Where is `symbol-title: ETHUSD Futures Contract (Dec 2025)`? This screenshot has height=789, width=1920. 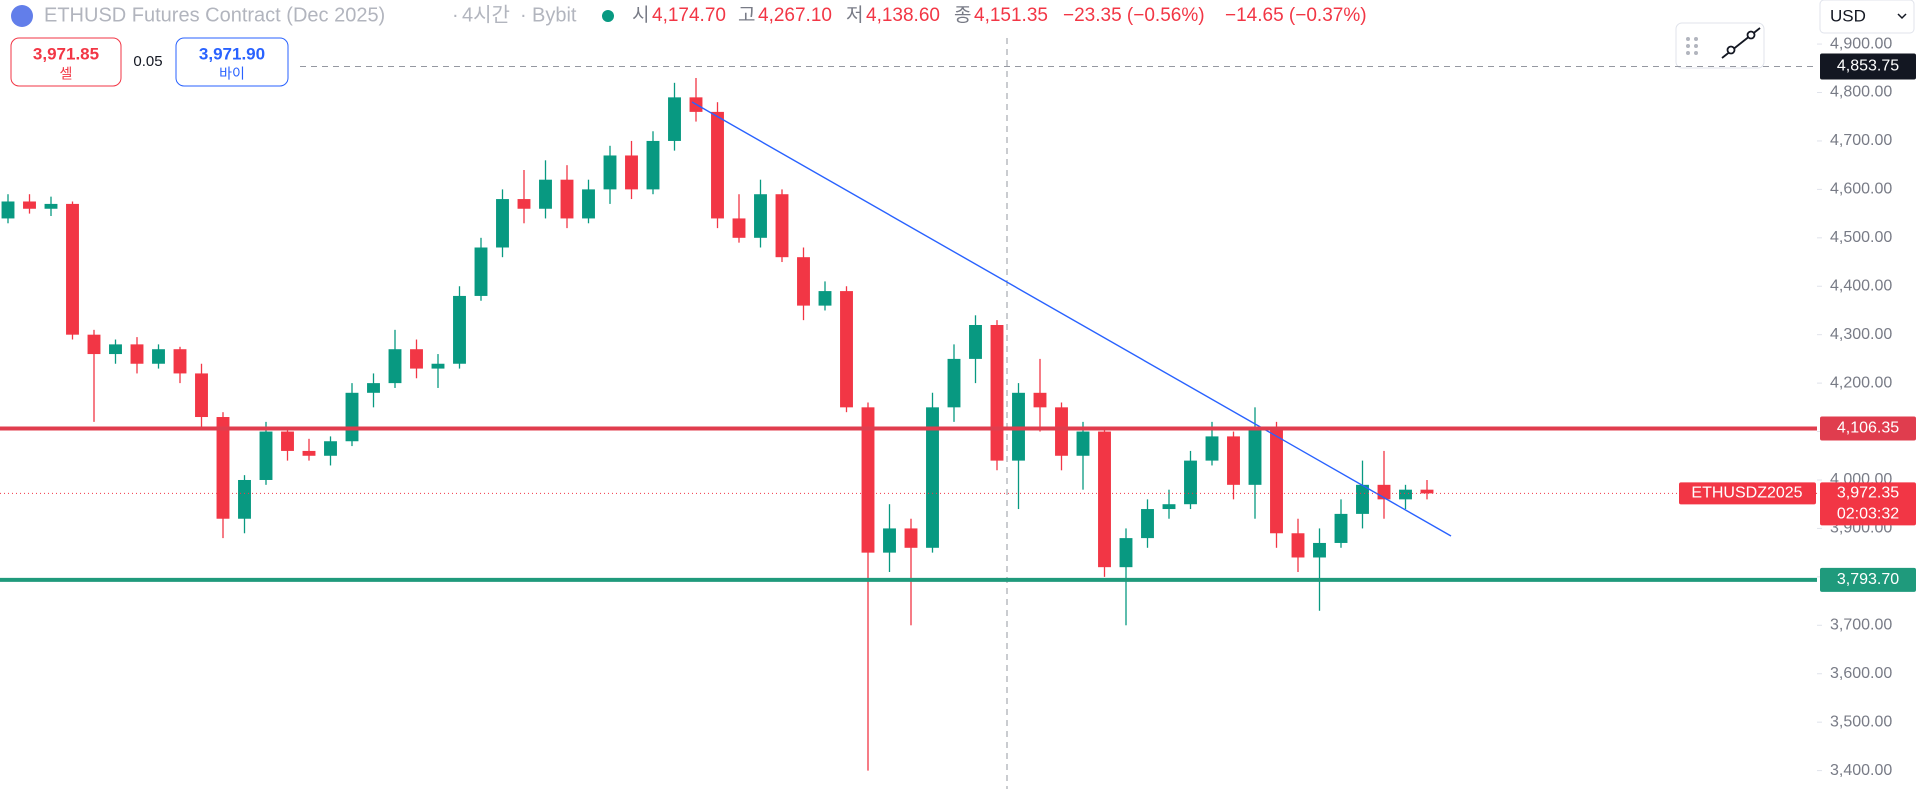 symbol-title: ETHUSD Futures Contract (Dec 2025) is located at coordinates (214, 15).